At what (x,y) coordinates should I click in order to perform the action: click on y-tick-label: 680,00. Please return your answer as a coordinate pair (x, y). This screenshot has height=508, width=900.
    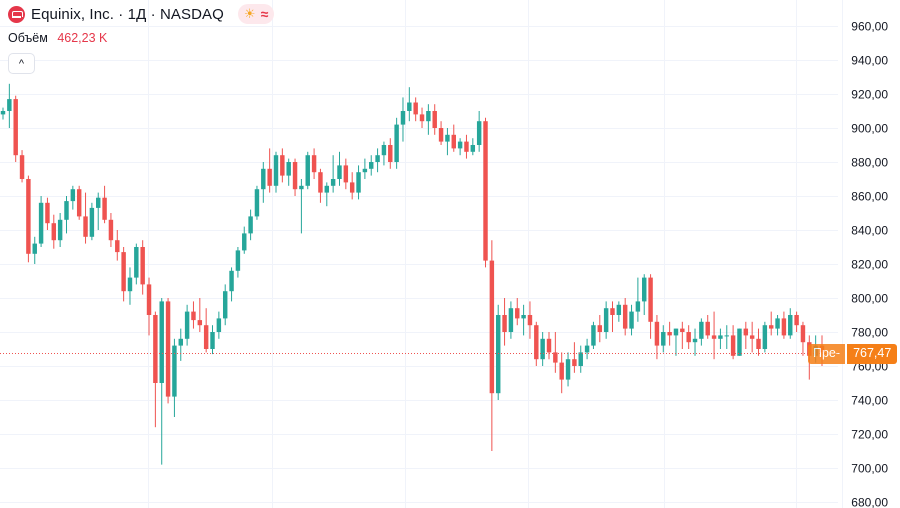
    Looking at the image, I should click on (869, 502).